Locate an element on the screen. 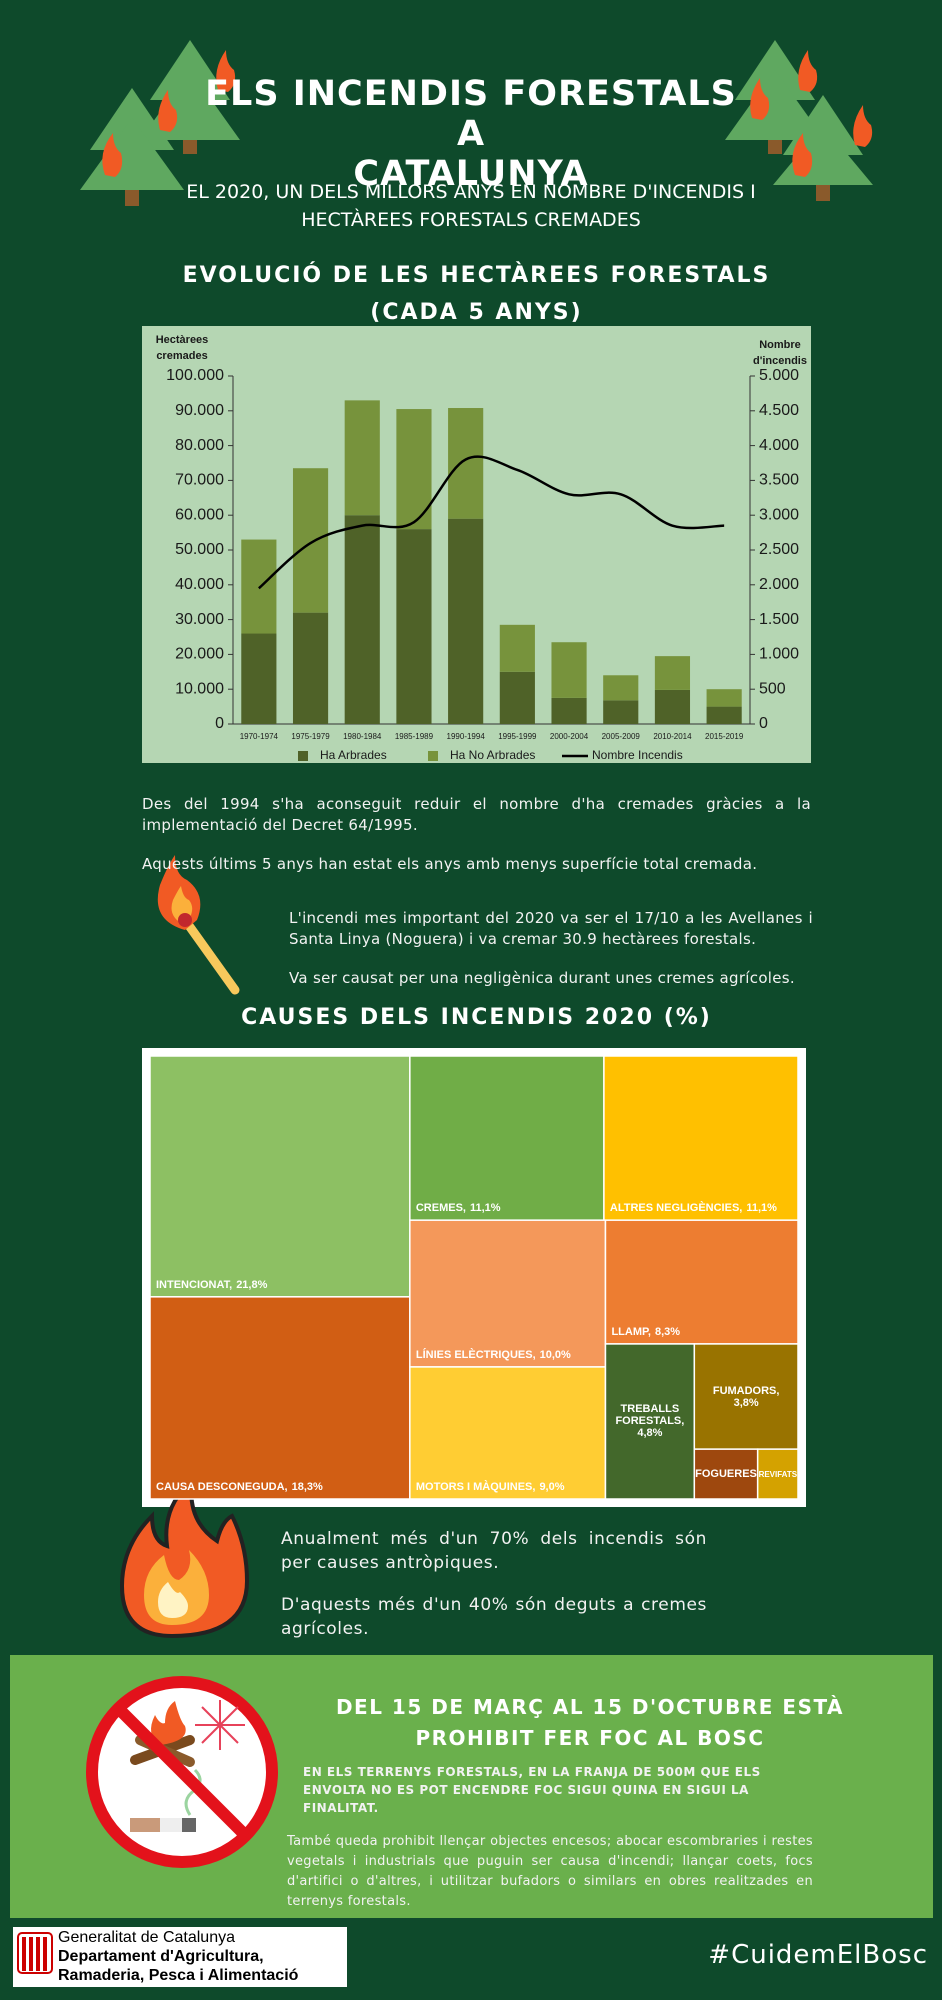 The height and width of the screenshot is (2000, 942). y-tick-label: 0 is located at coordinates (219, 723).